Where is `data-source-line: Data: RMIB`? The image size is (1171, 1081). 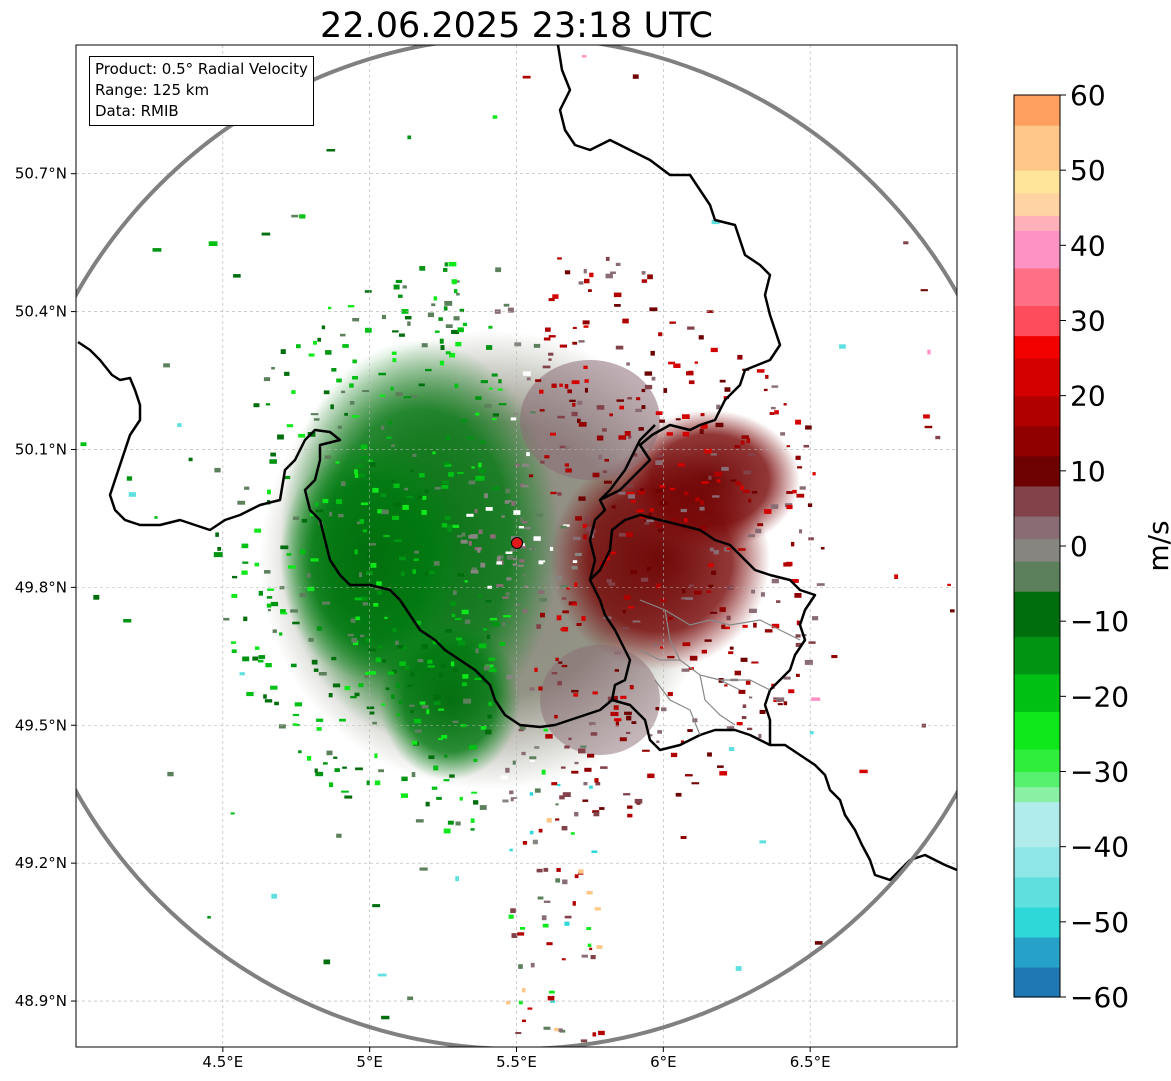
data-source-line: Data: RMIB is located at coordinates (137, 111).